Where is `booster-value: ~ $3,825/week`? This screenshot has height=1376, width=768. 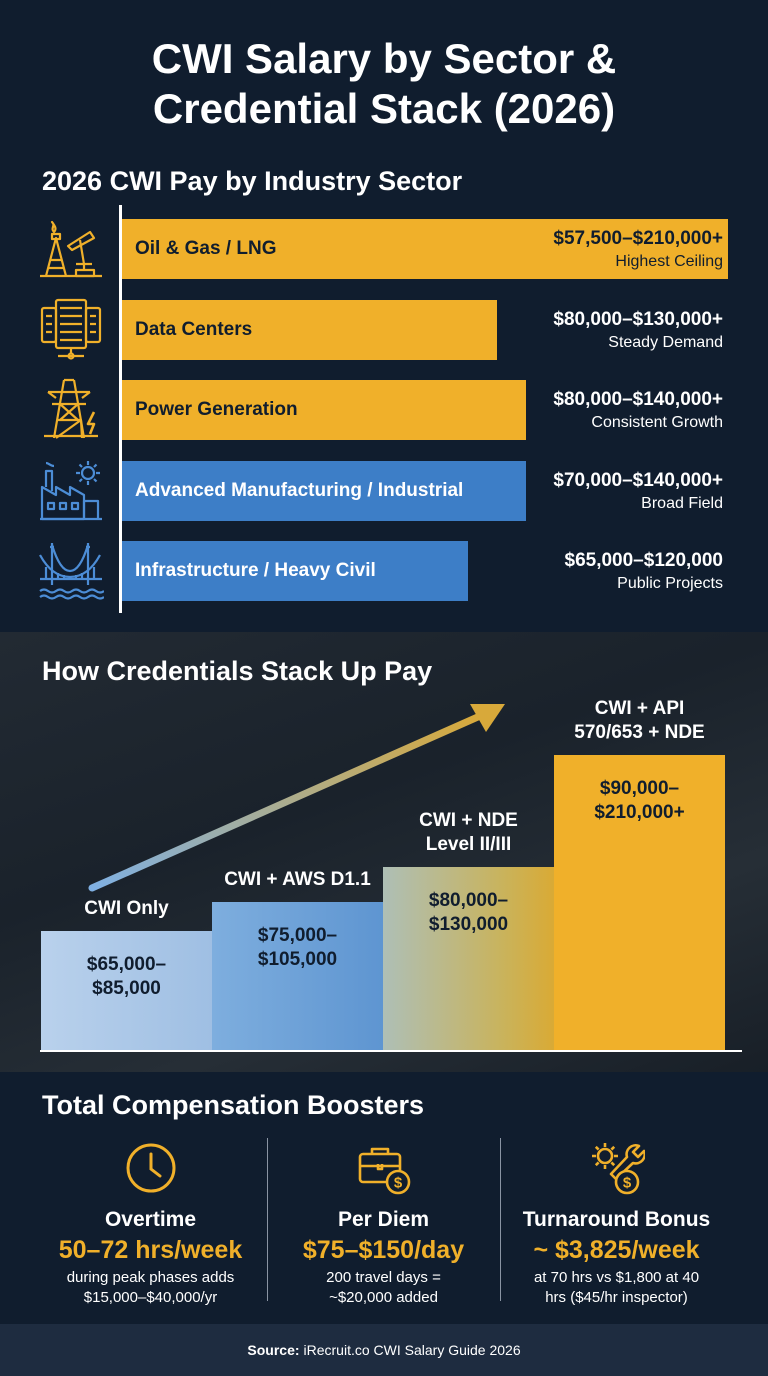 booster-value: ~ $3,825/week is located at coordinates (616, 1250).